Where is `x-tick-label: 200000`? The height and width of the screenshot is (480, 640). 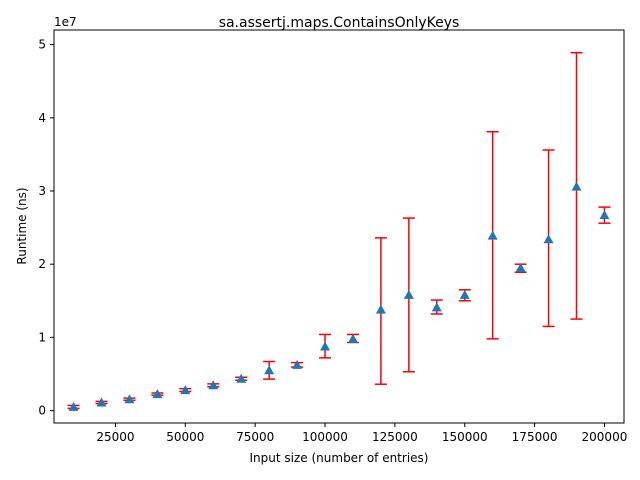 x-tick-label: 200000 is located at coordinates (605, 437).